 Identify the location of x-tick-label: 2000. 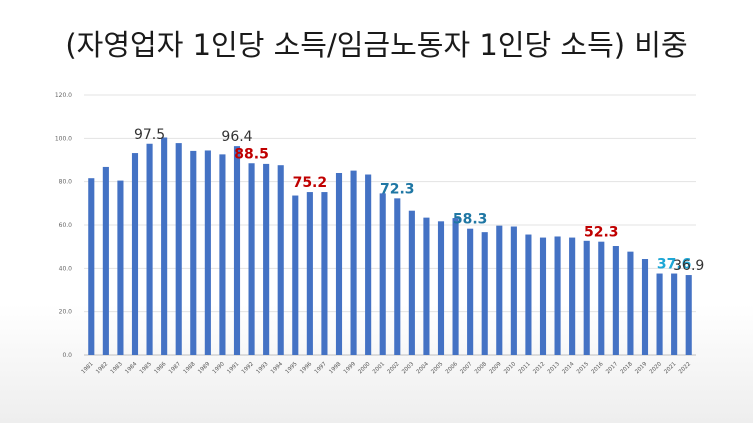
(364, 368).